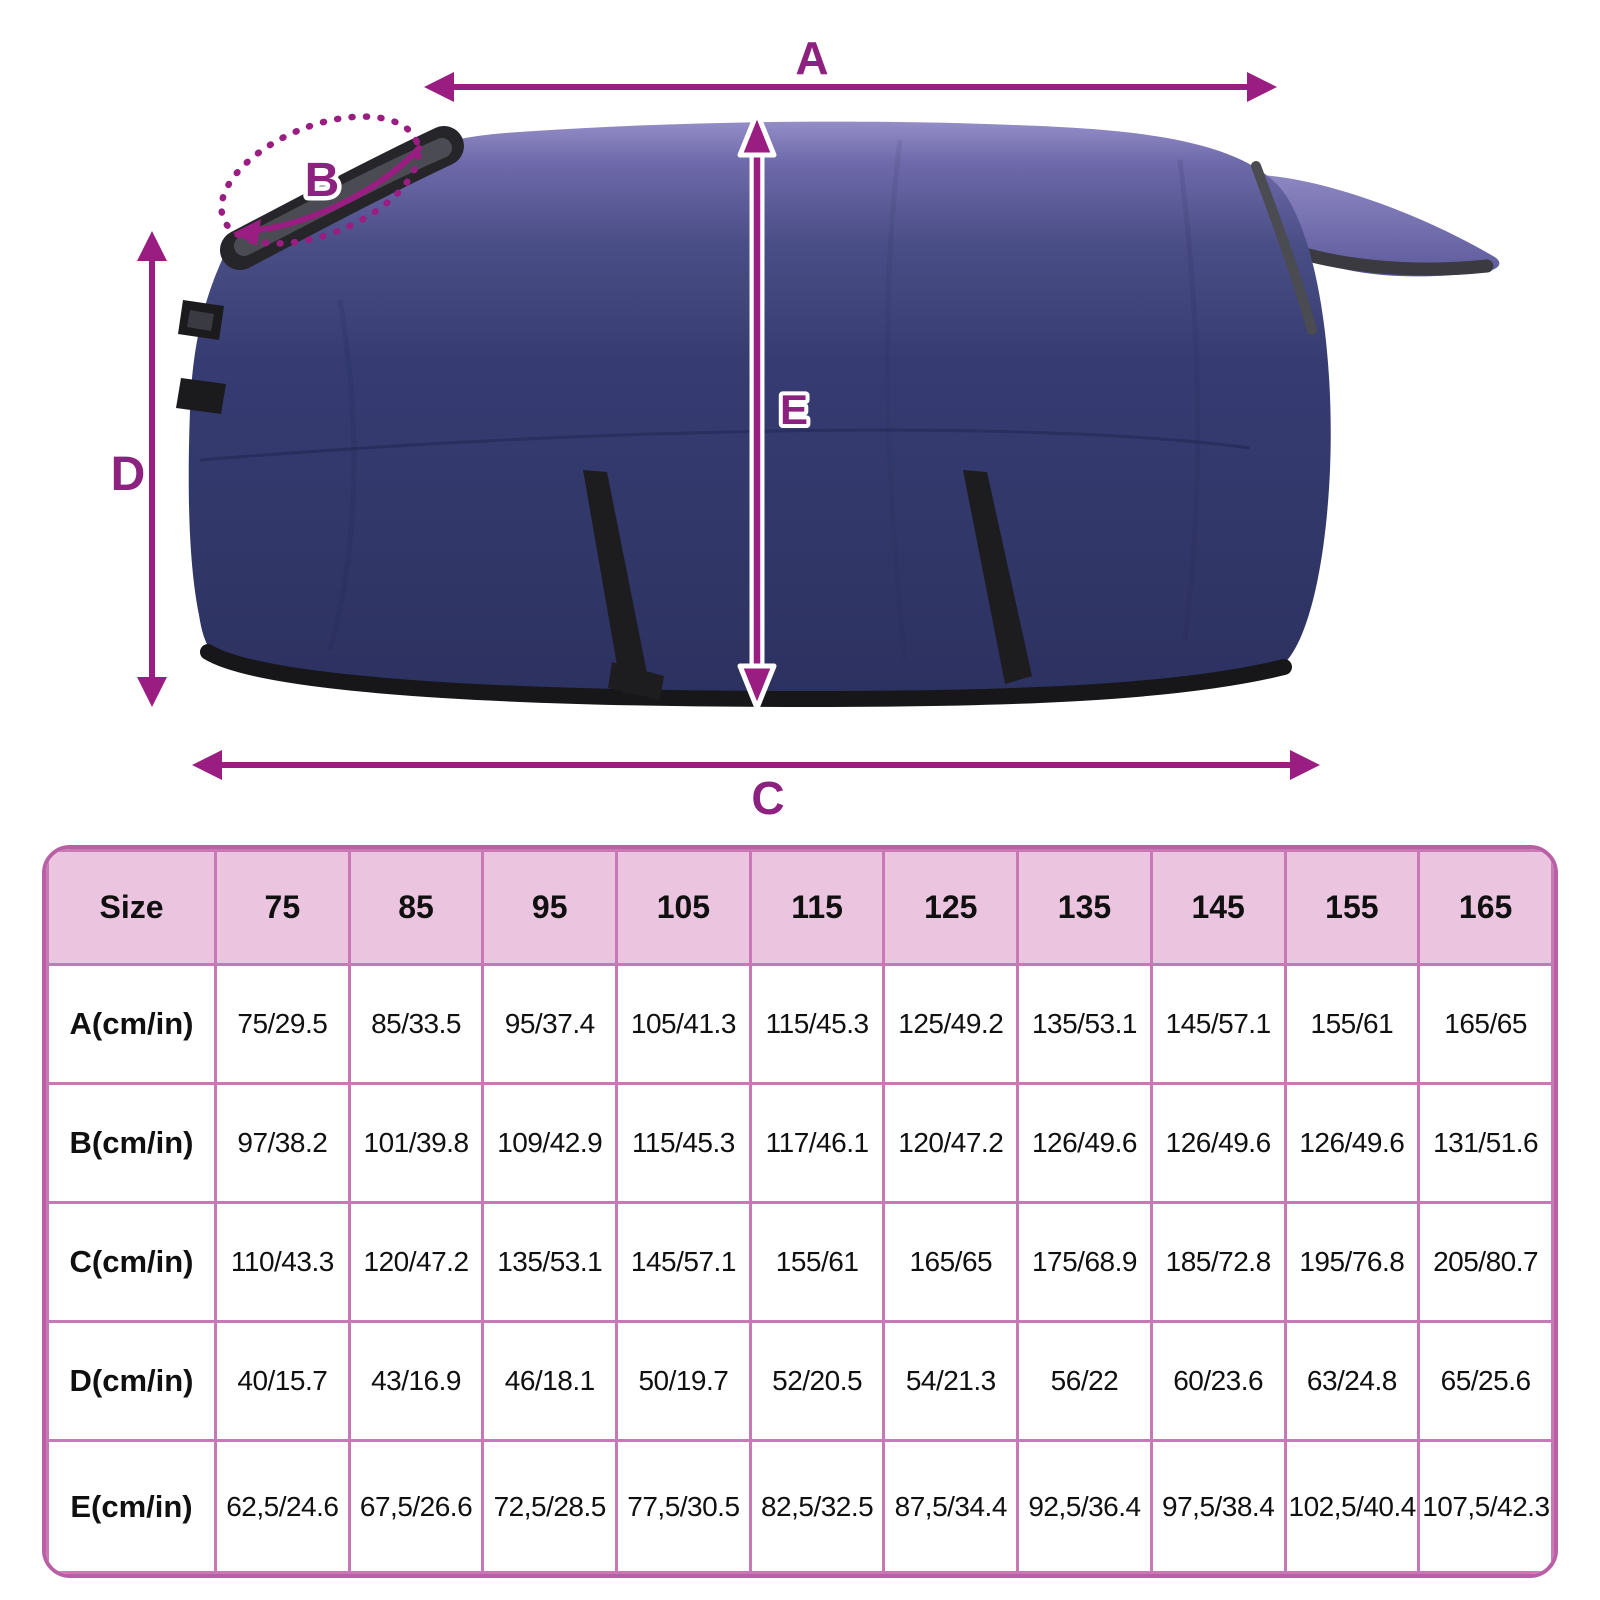  Describe the element at coordinates (1218, 1381) in the screenshot. I see `table-cell: 60/23.6` at that location.